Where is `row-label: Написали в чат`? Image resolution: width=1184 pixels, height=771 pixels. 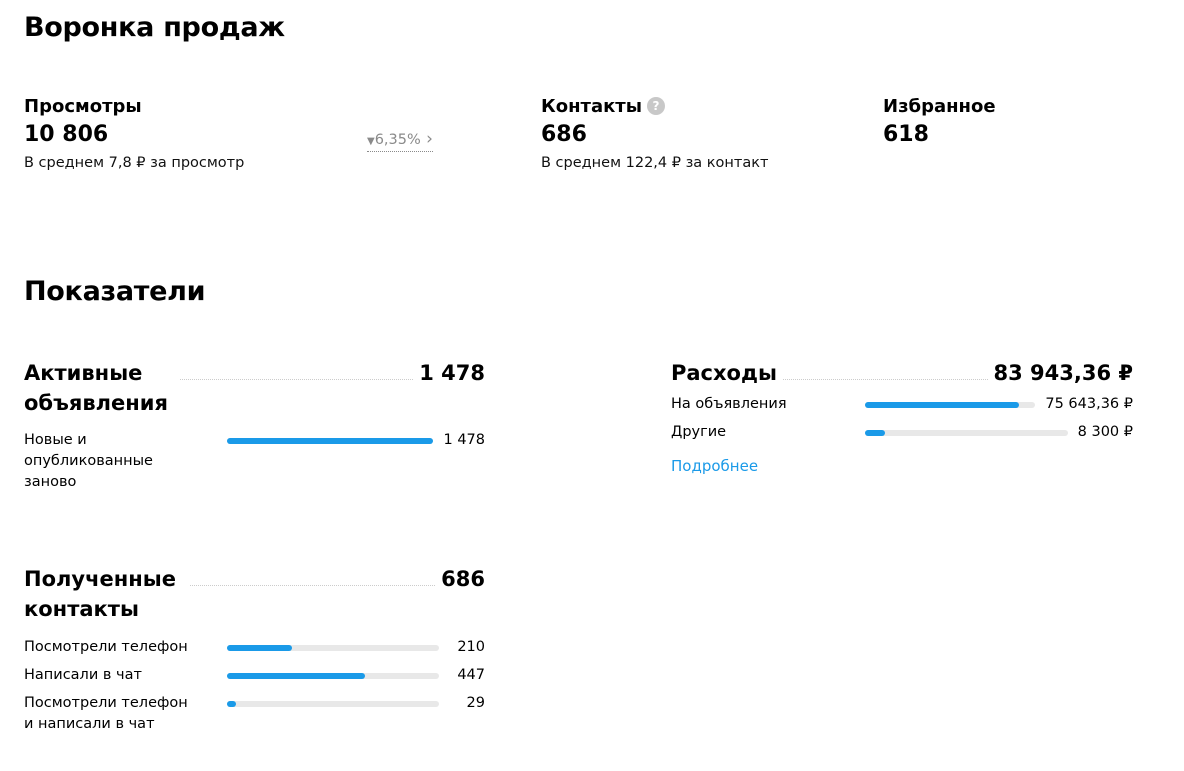
row-label: Написали в чат is located at coordinates (83, 675).